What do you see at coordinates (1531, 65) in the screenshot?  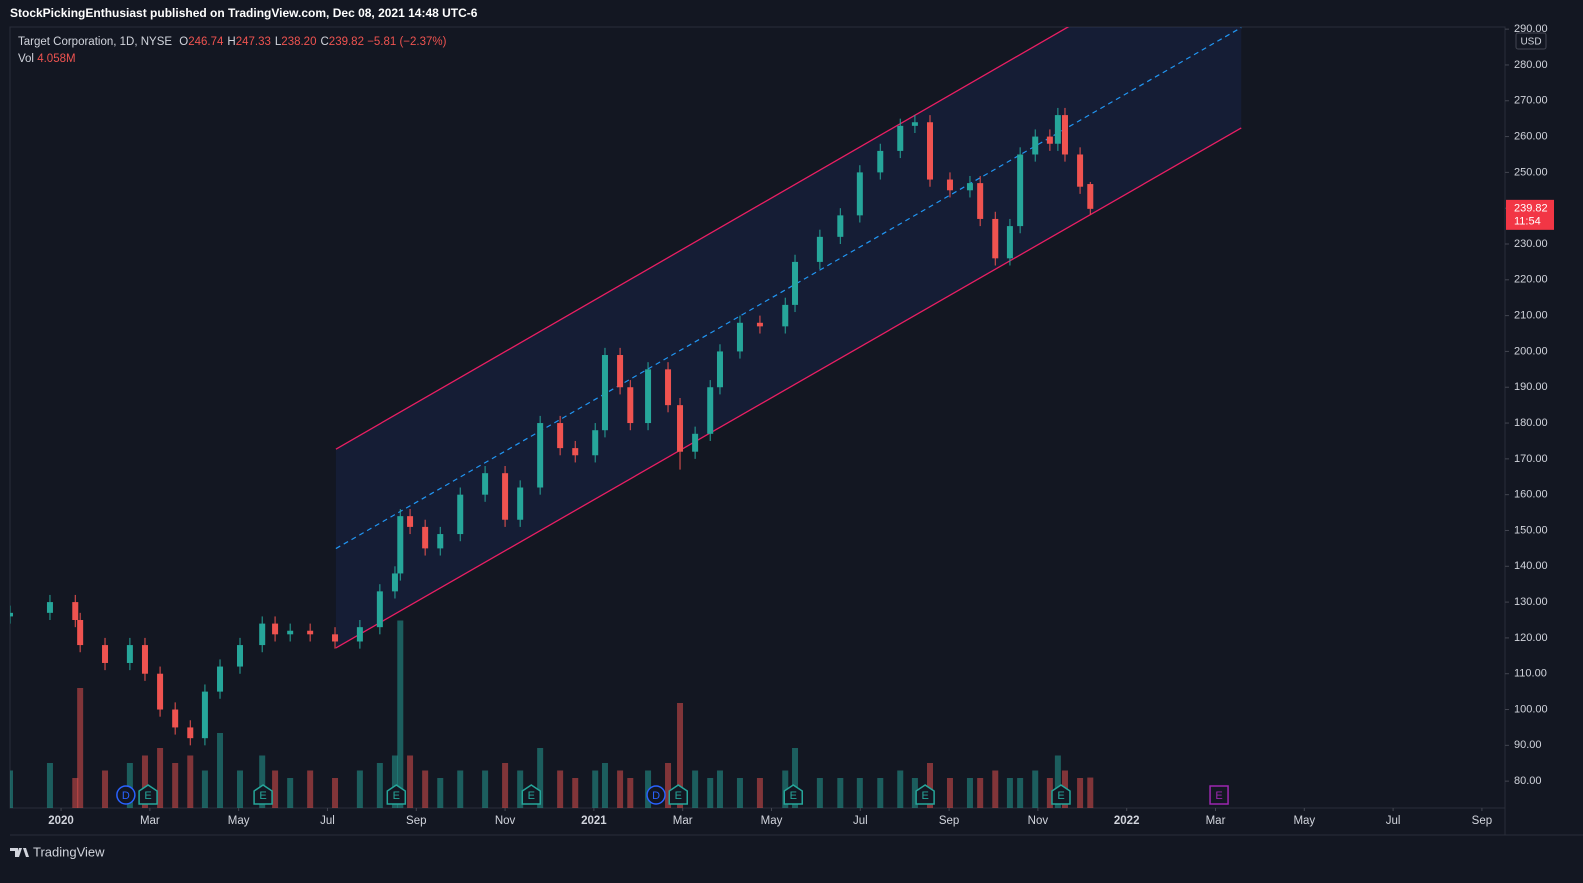 I see `y-tick-label: 280.00` at bounding box center [1531, 65].